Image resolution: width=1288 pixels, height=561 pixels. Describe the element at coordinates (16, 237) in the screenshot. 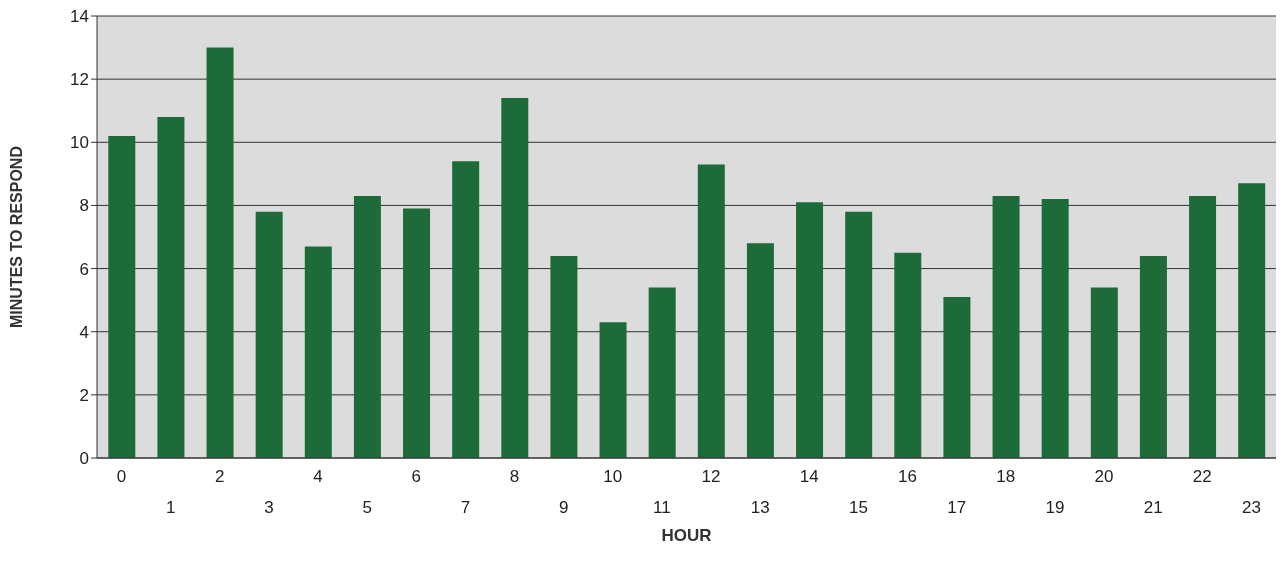

I see `y-axis-title: MINUTES TO RESPOND` at that location.